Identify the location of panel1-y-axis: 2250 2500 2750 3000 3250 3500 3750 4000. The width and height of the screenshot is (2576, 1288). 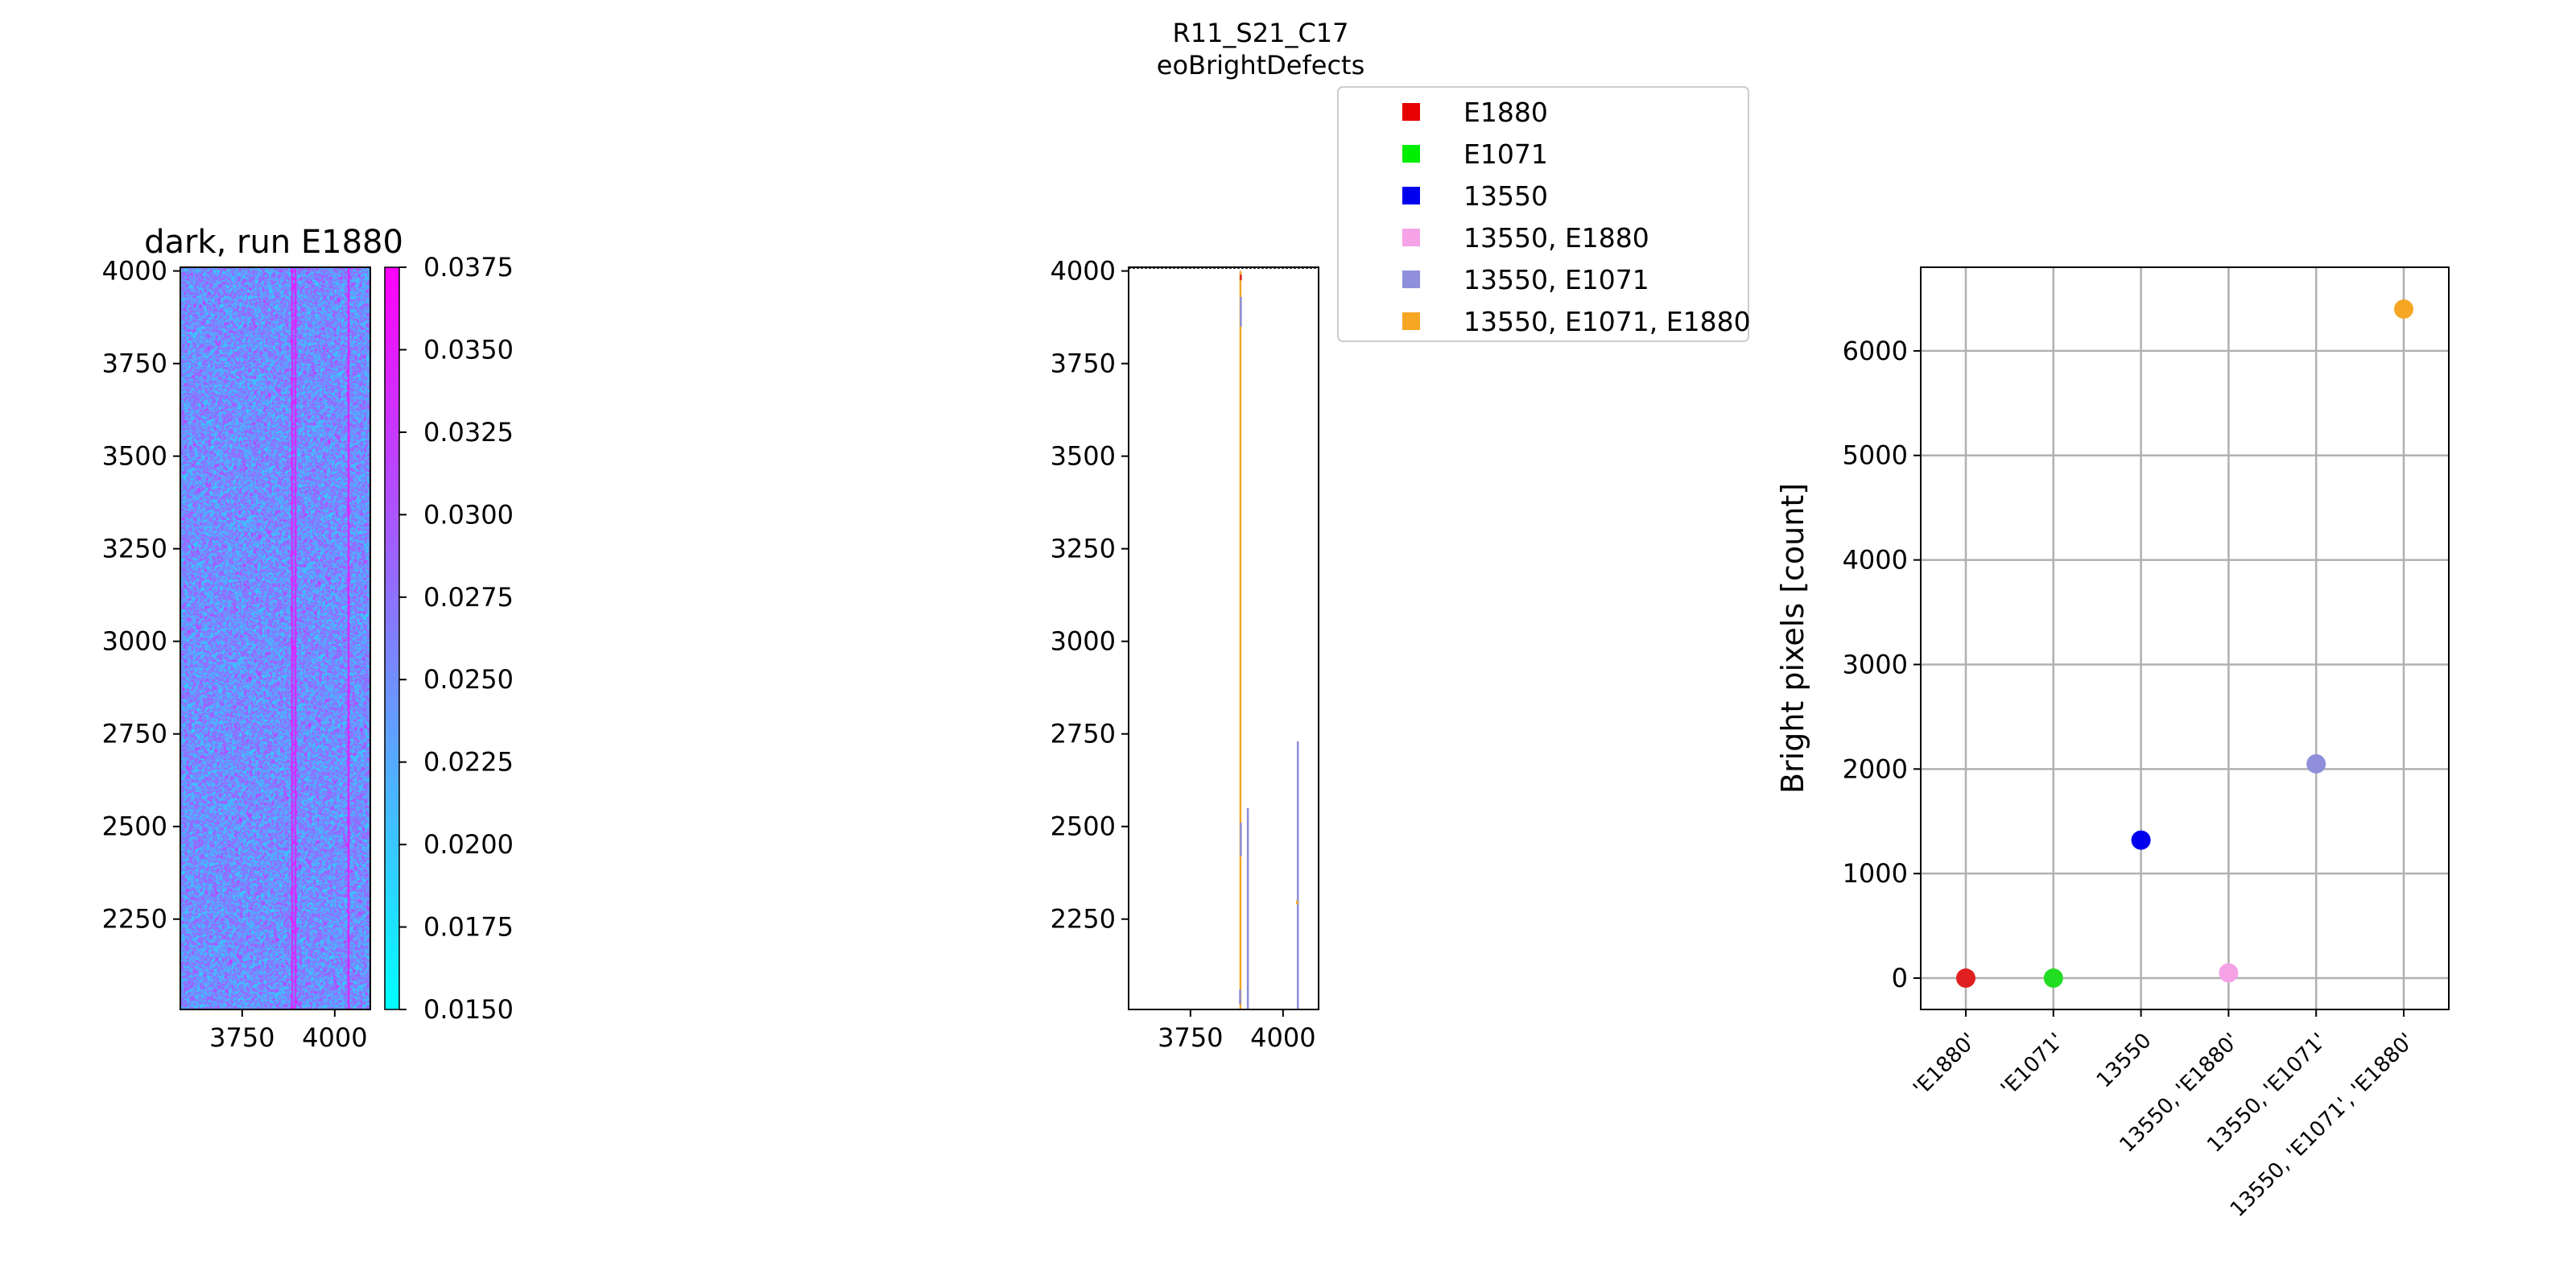
(141, 595).